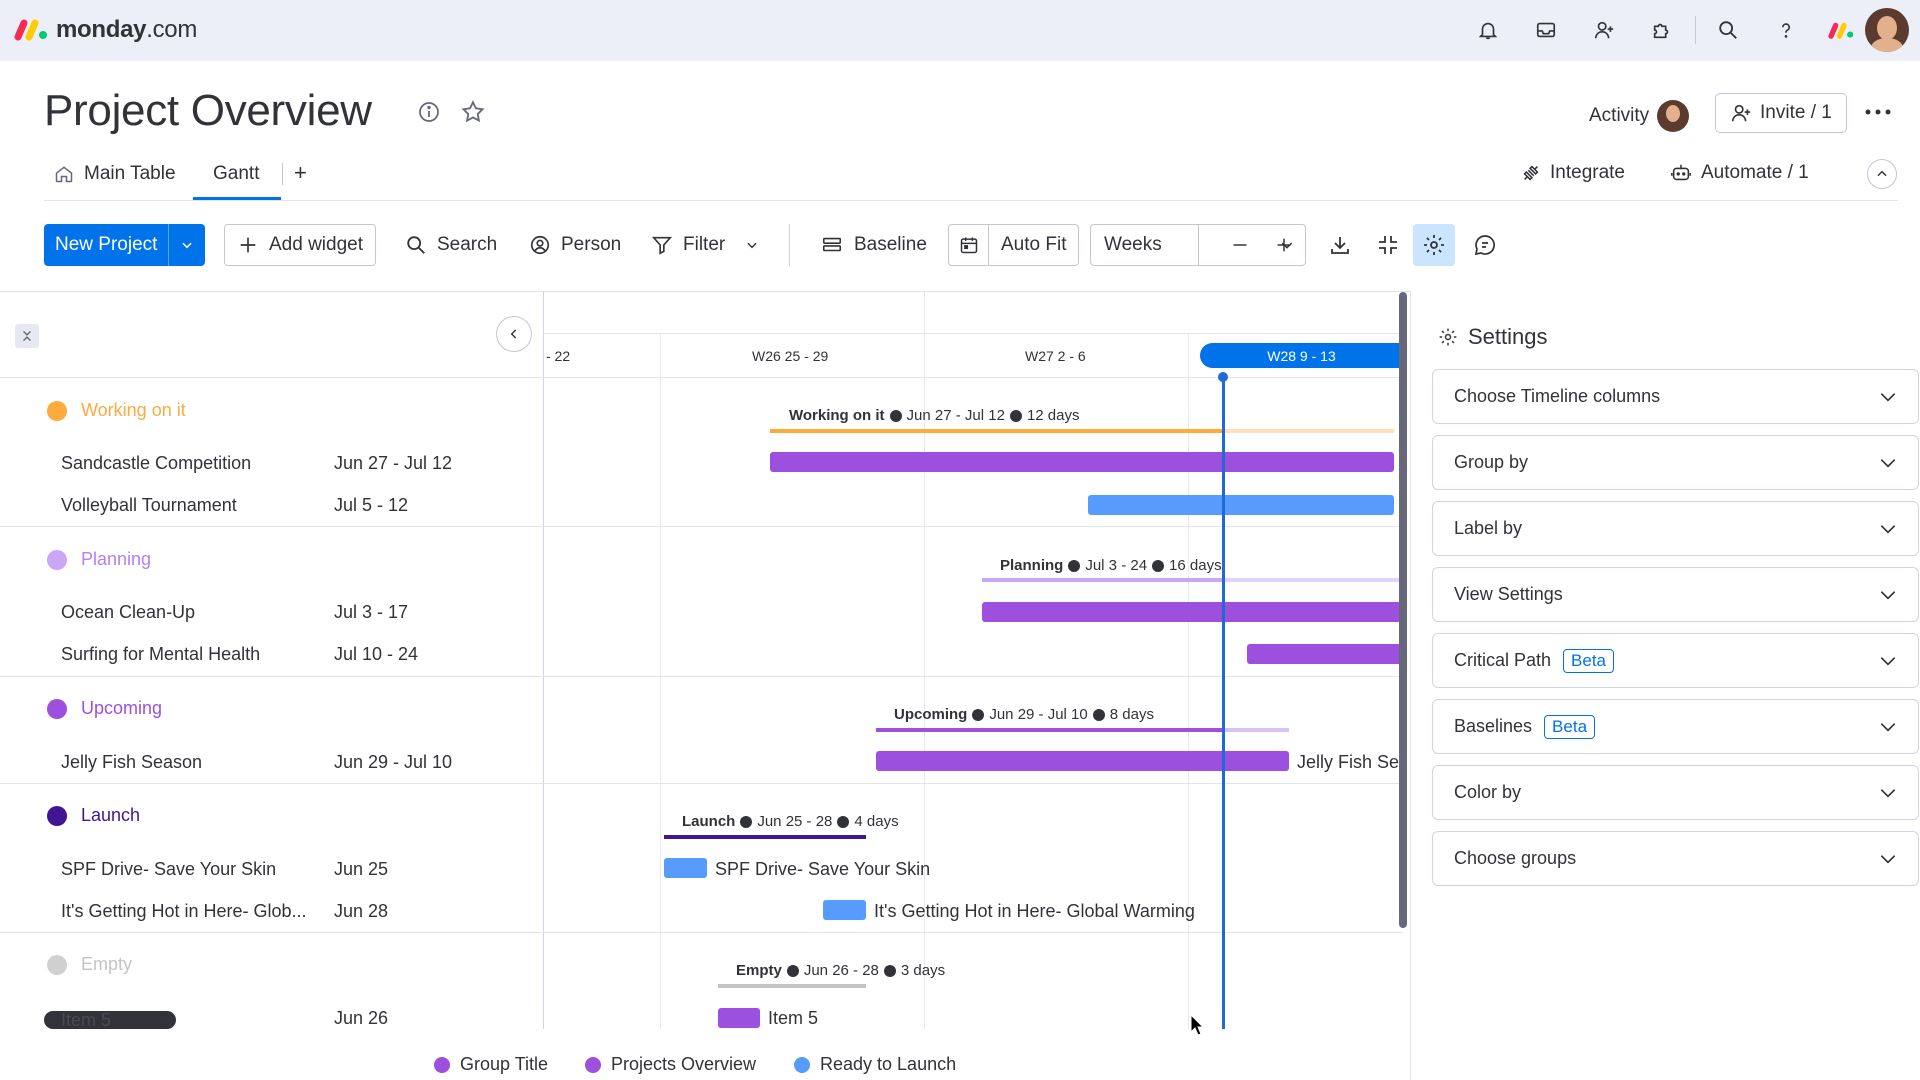  What do you see at coordinates (1434, 245) in the screenshot?
I see `settings-toggle-button` at bounding box center [1434, 245].